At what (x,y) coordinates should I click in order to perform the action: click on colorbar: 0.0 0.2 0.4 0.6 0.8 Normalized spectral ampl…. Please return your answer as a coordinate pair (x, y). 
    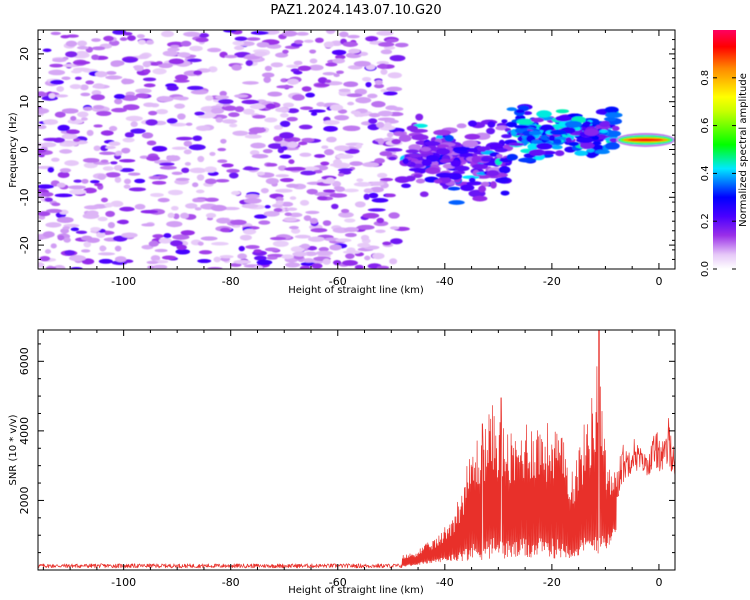
    Looking at the image, I should click on (724, 153).